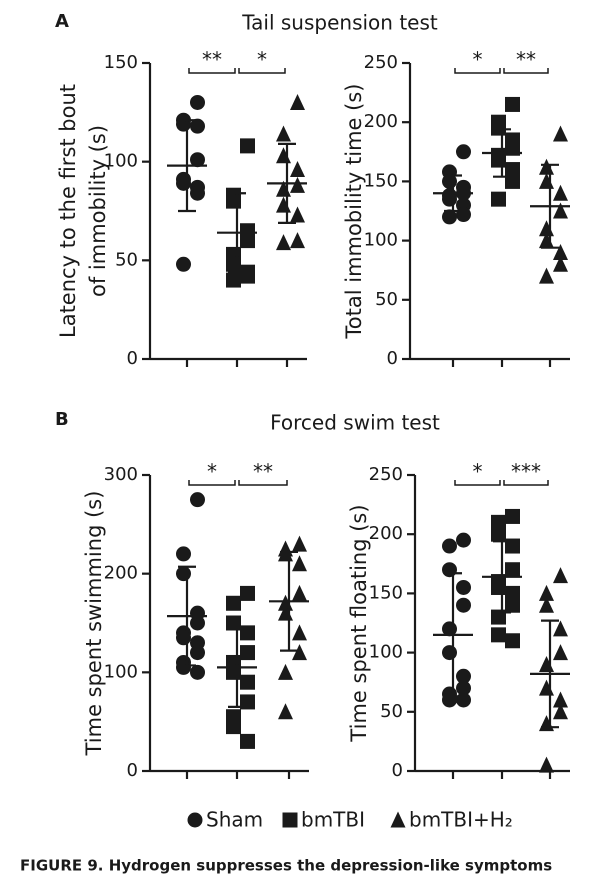 Image resolution: width=610 pixels, height=886 pixels. Describe the element at coordinates (333, 820) in the screenshot. I see `legend-label: bmTBI` at that location.